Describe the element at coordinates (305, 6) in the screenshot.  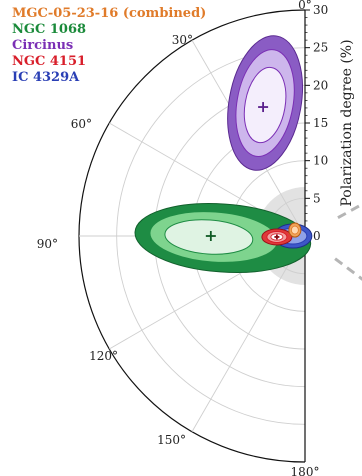
I see `angular-tick-label: 0°` at that location.